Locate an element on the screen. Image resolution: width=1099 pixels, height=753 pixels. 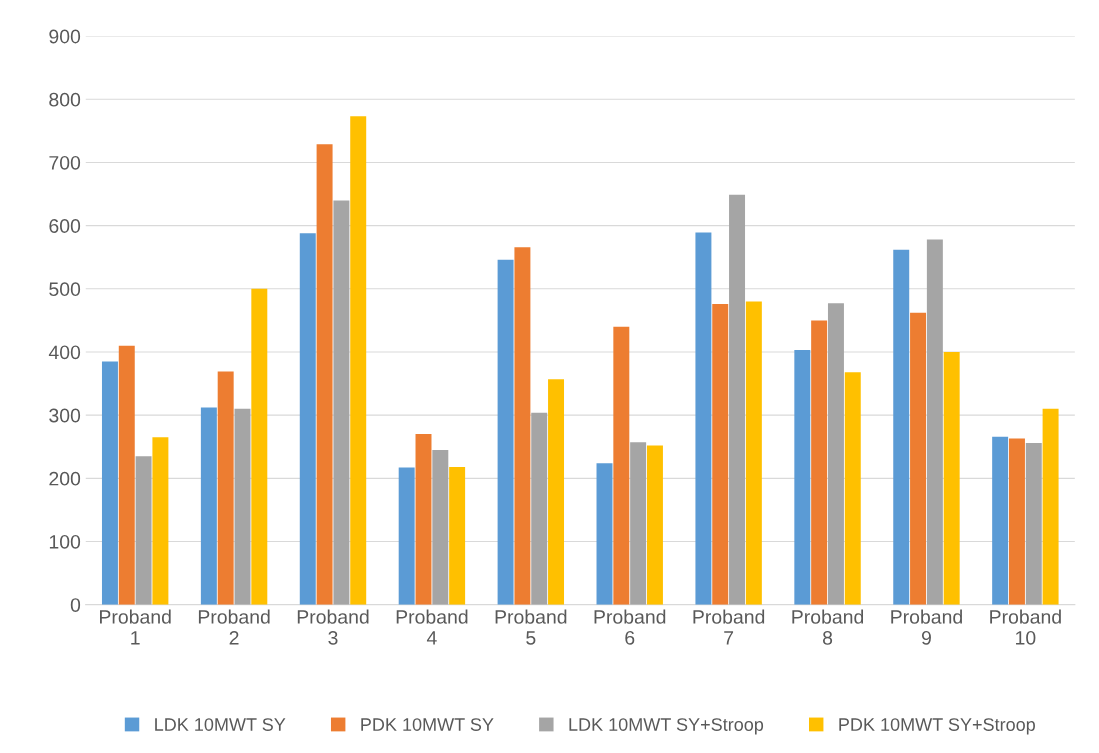
x-tick-label: Proband 9 is located at coordinates (926, 627).